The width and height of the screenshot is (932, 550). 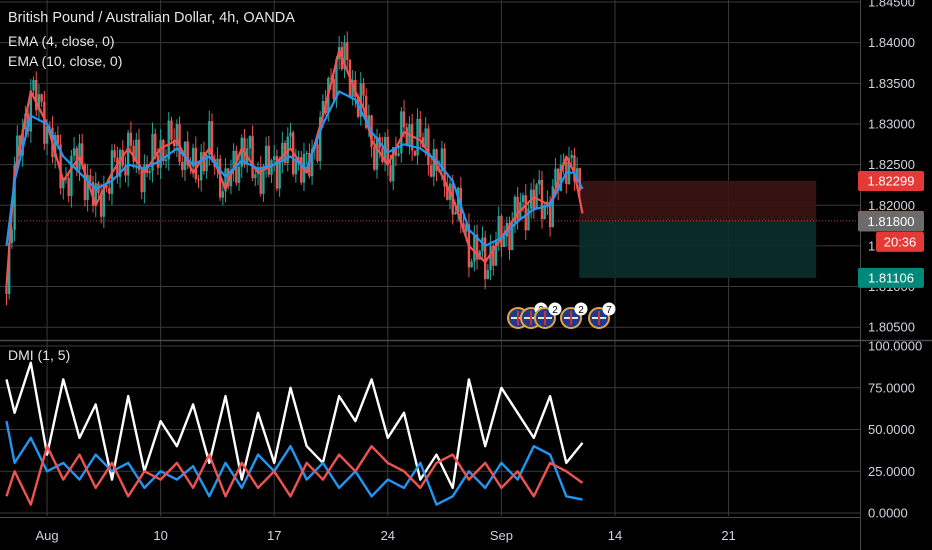 I want to click on dmi-tick-label: 0.0000, so click(x=888, y=513).